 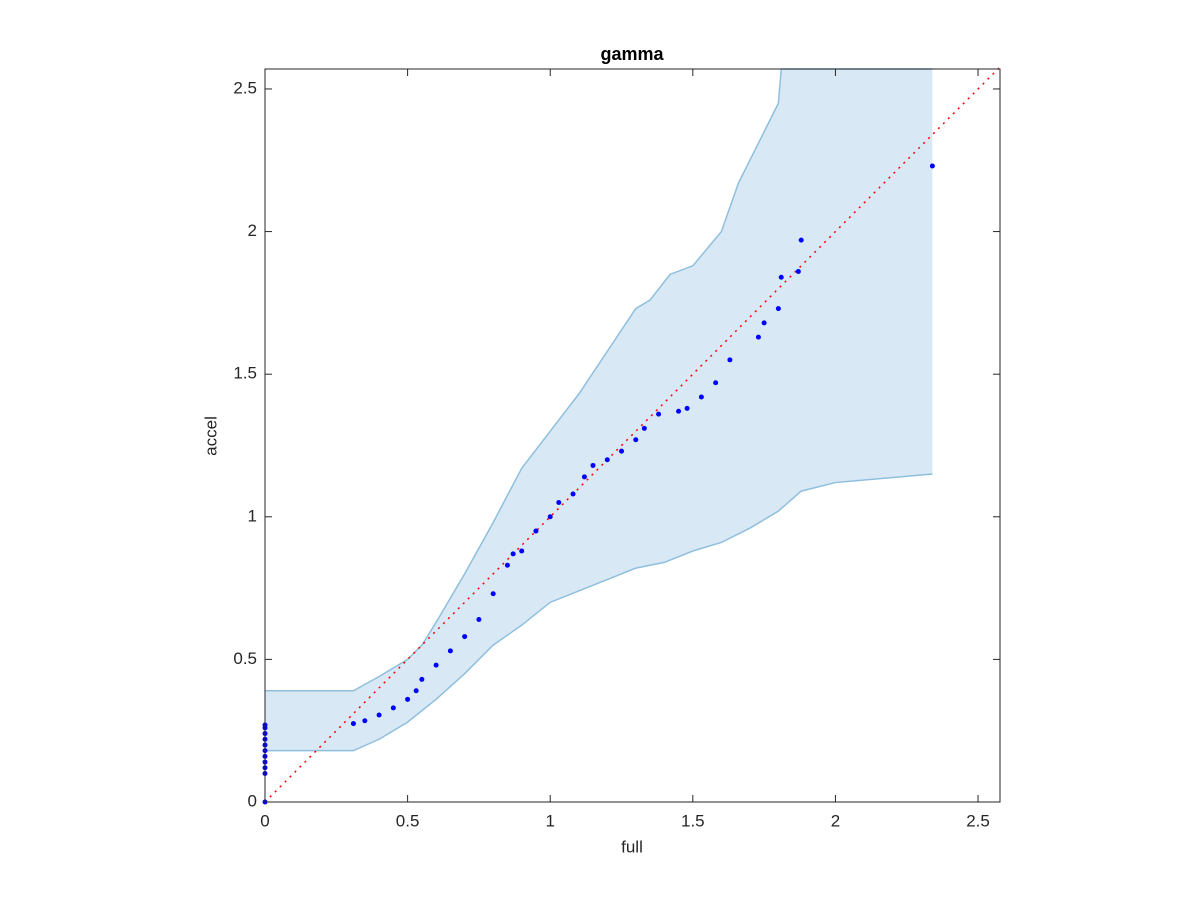 What do you see at coordinates (835, 820) in the screenshot?
I see `x-tick-label: 2` at bounding box center [835, 820].